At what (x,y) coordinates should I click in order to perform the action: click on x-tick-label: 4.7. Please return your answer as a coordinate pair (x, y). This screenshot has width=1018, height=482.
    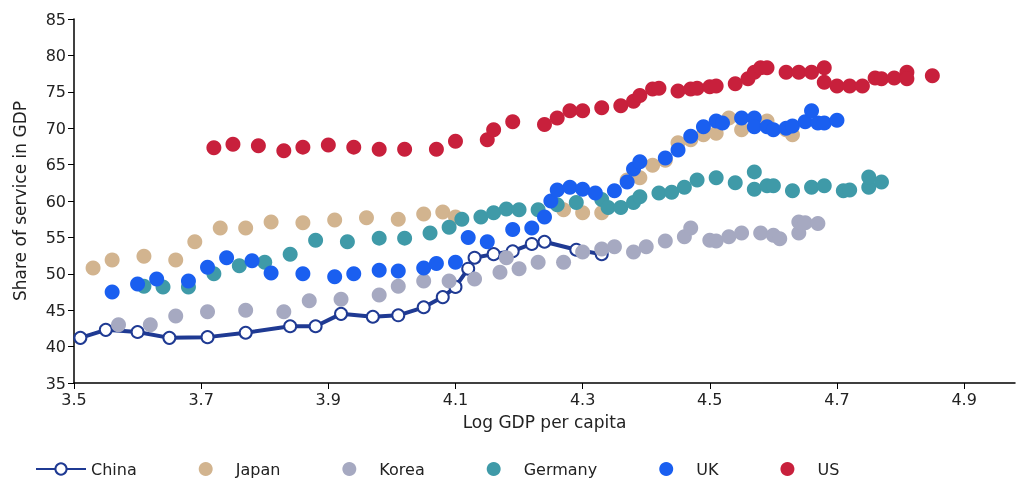
    Looking at the image, I should click on (837, 399).